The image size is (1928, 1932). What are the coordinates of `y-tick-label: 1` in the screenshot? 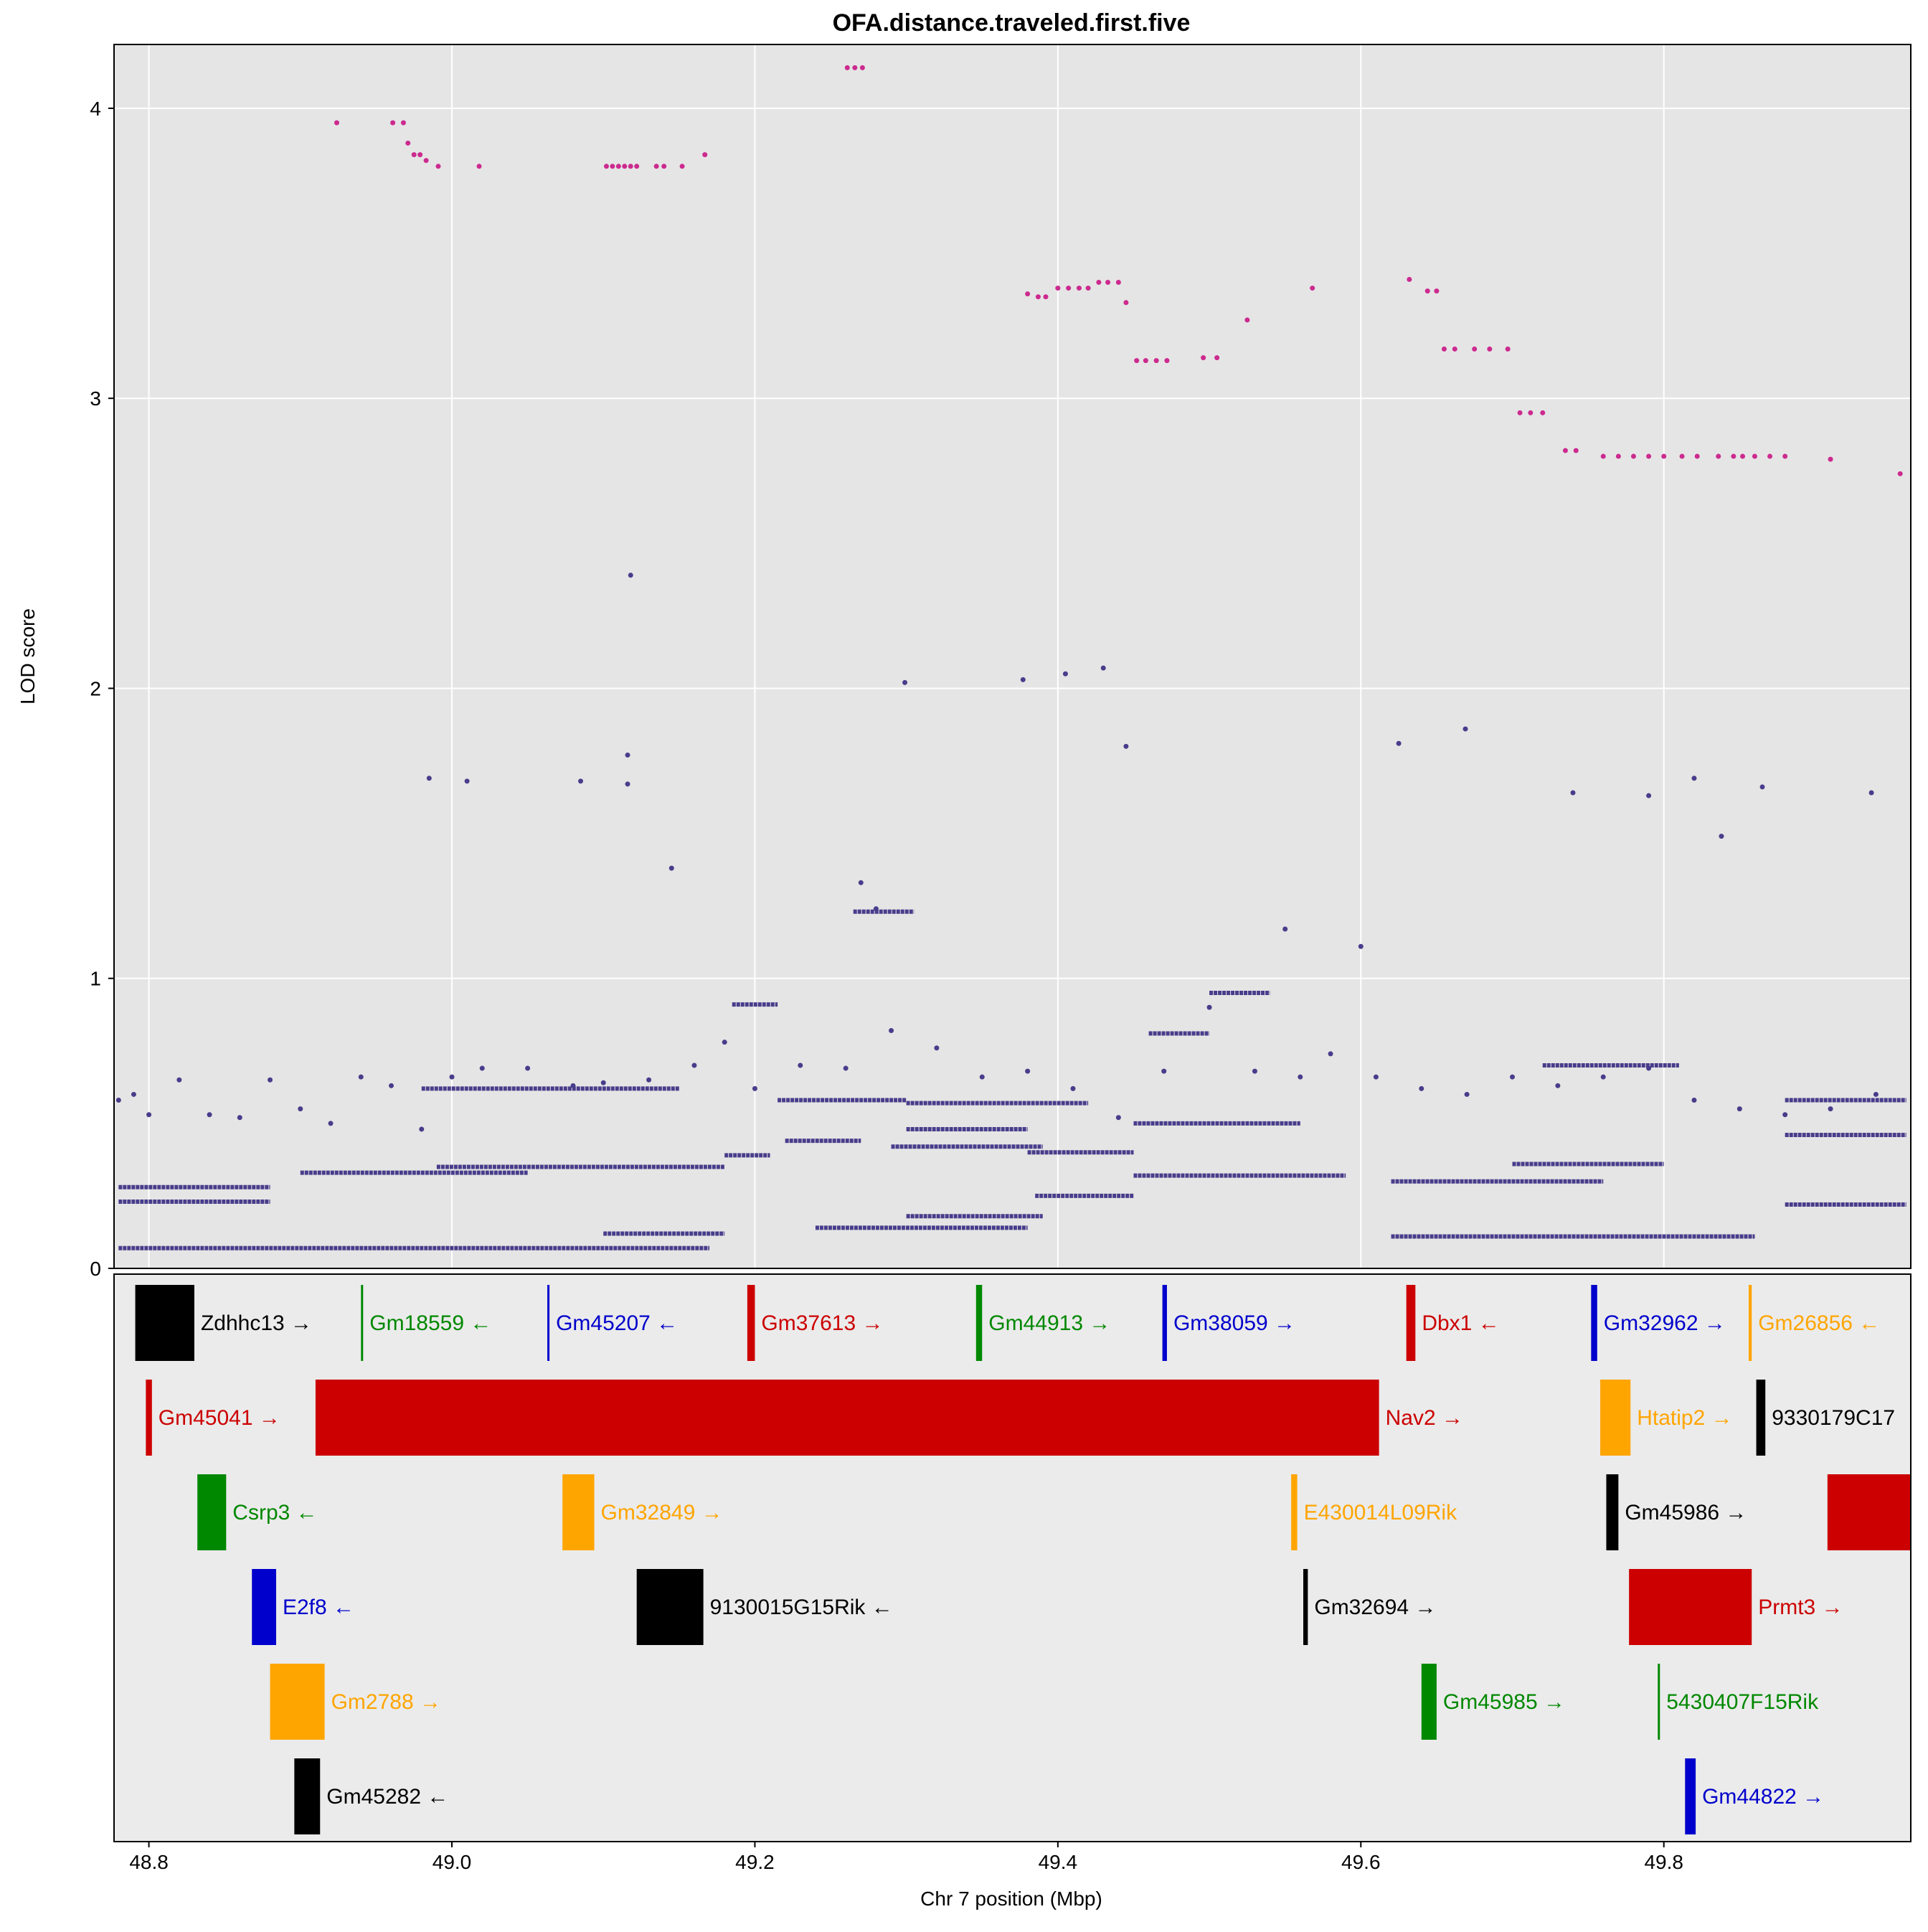 It's located at (95, 979).